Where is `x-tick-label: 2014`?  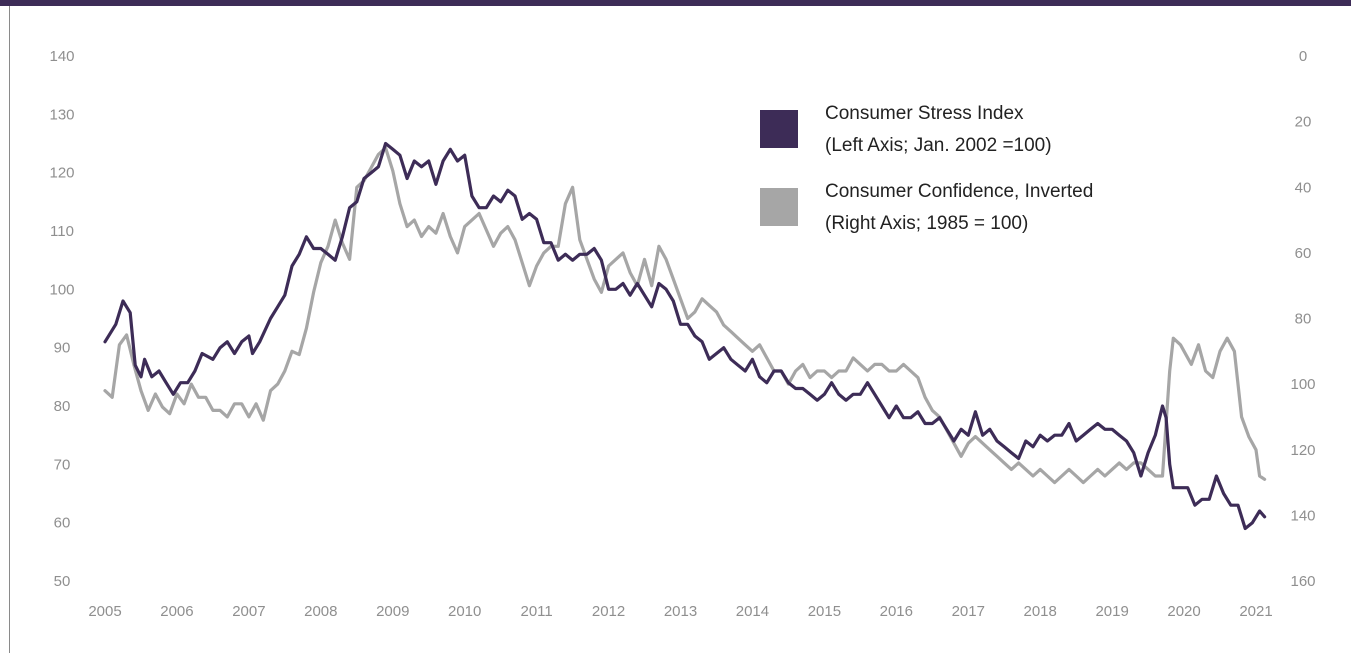
x-tick-label: 2014 is located at coordinates (752, 611).